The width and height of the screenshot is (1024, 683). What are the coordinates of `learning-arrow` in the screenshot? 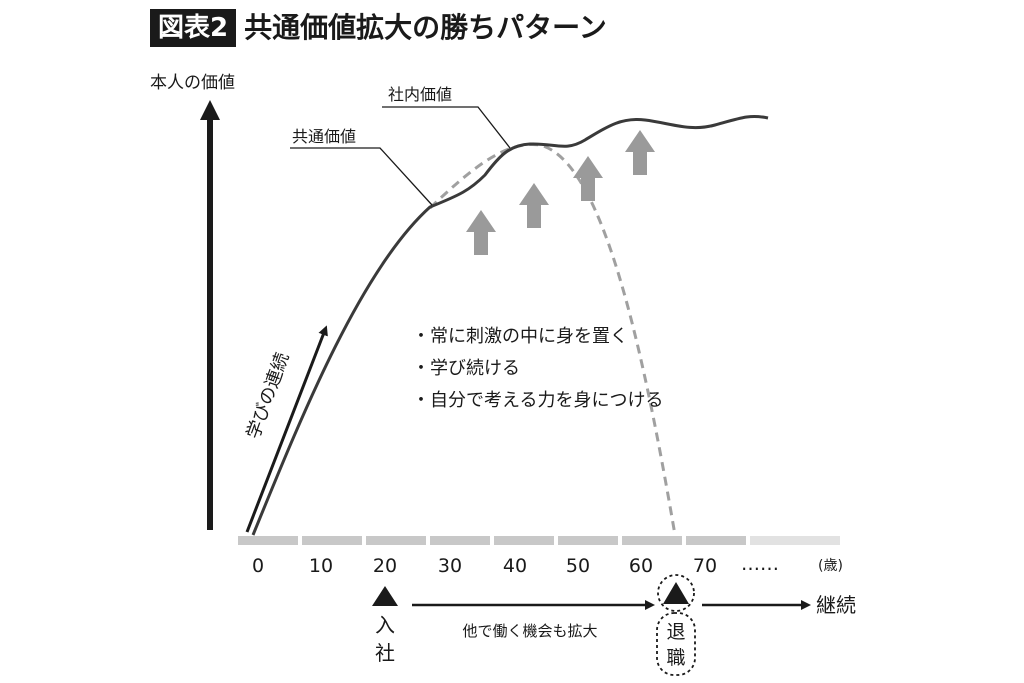 It's located at (286, 429).